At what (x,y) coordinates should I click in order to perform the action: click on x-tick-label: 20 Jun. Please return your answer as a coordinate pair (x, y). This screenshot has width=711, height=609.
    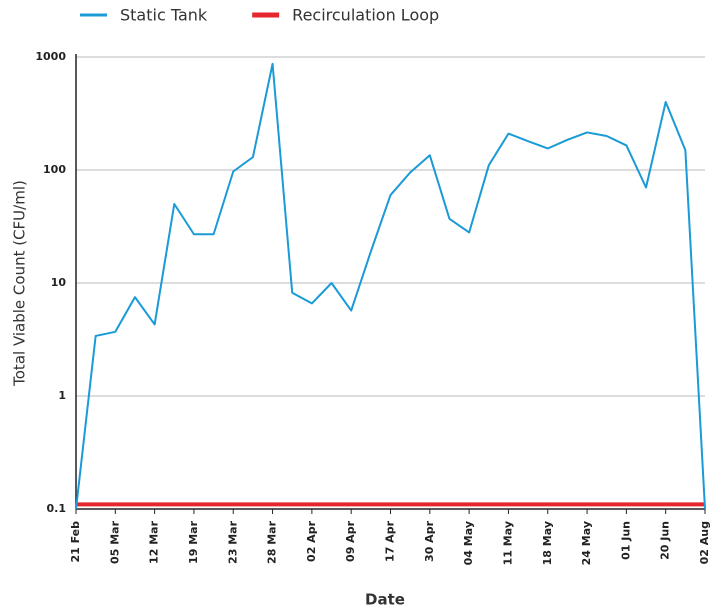
    Looking at the image, I should click on (665, 540).